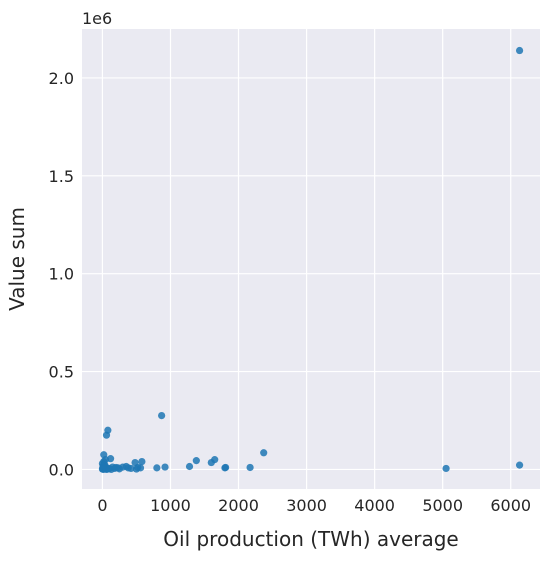 This screenshot has width=555, height=561. I want to click on x-tick-label: 6000, so click(510, 505).